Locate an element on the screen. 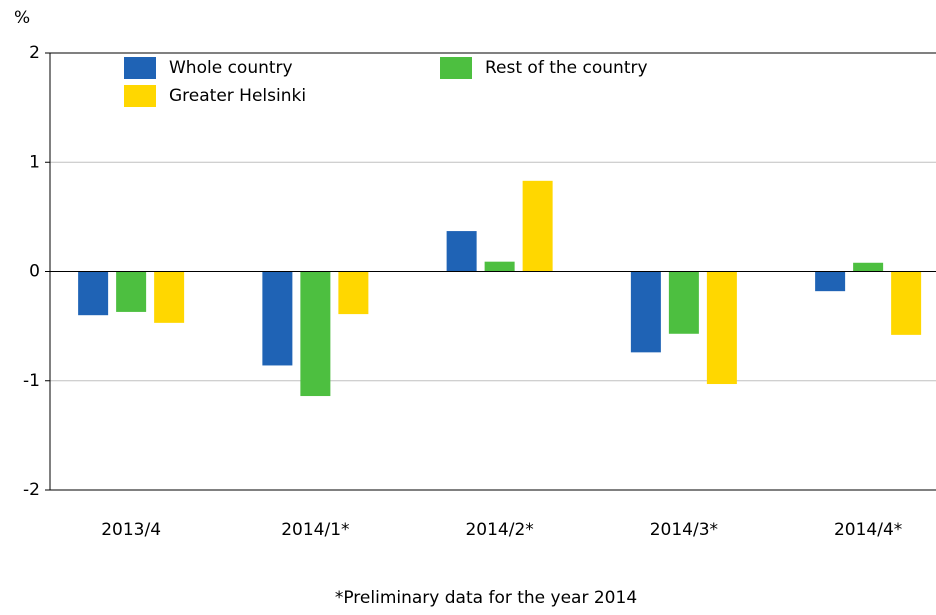 The width and height of the screenshot is (936, 615). y-tick-label: -1 is located at coordinates (31, 381).